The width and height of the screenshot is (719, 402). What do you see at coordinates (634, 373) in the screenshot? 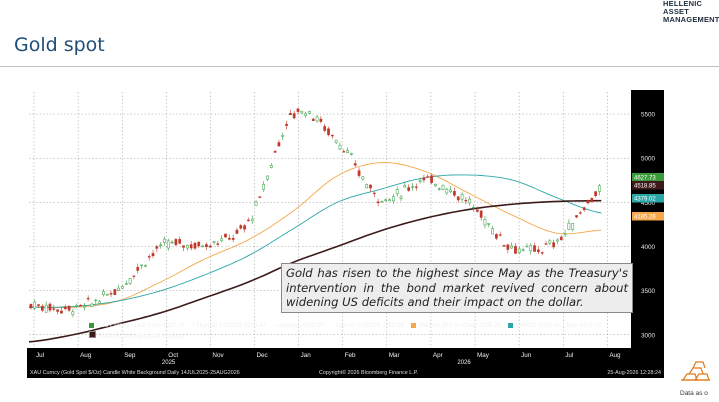
I see `footer-timestamp: 25-Aug-2026 12:28:24` at bounding box center [634, 373].